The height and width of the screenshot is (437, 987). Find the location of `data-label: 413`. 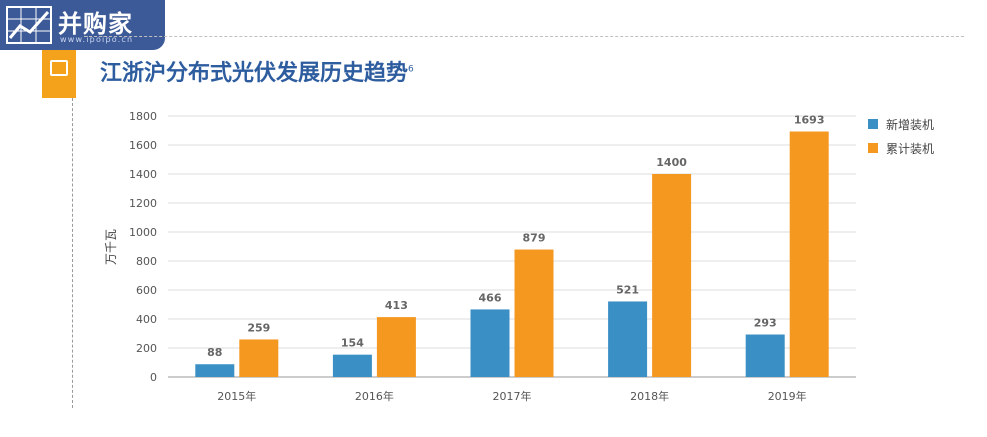

data-label: 413 is located at coordinates (396, 305).